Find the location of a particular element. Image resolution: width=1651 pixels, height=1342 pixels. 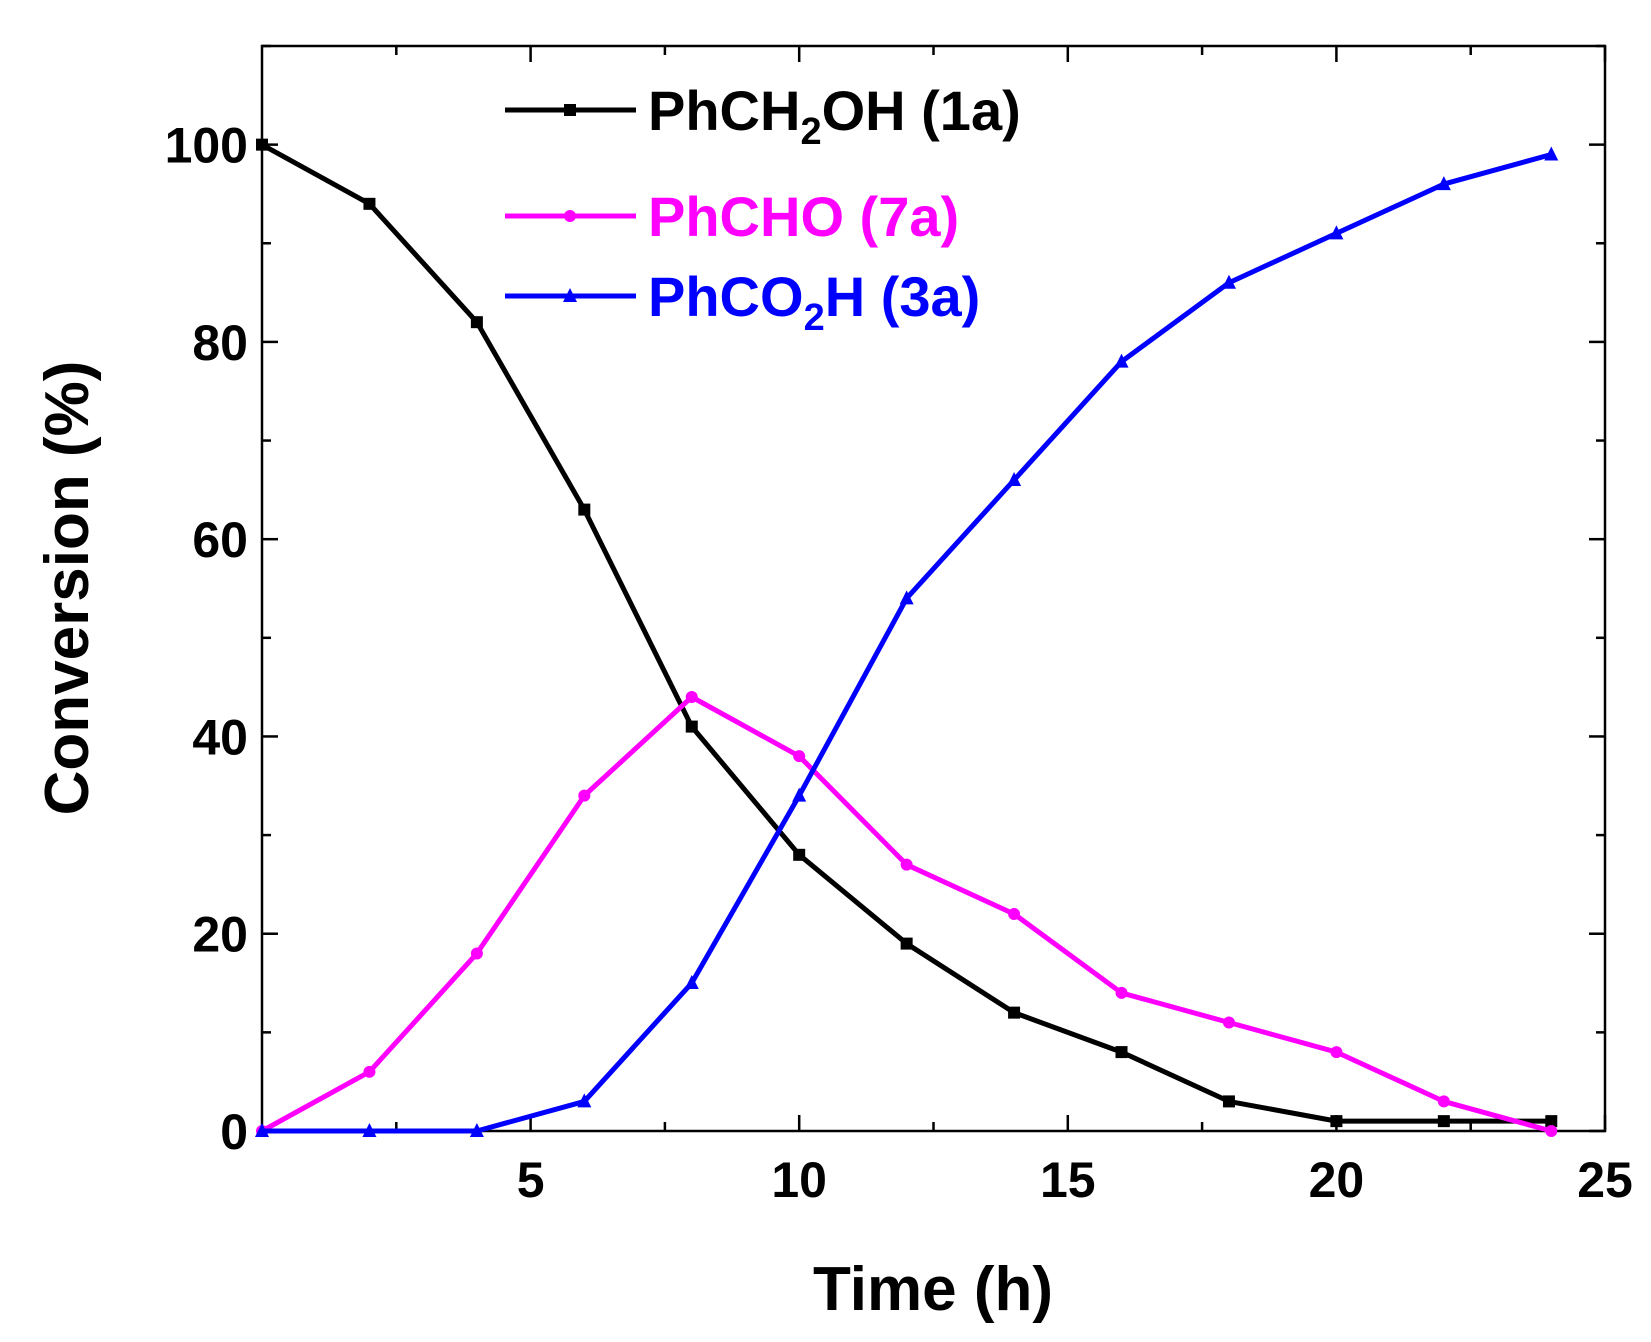

y-tick-label: 100 is located at coordinates (206, 146).